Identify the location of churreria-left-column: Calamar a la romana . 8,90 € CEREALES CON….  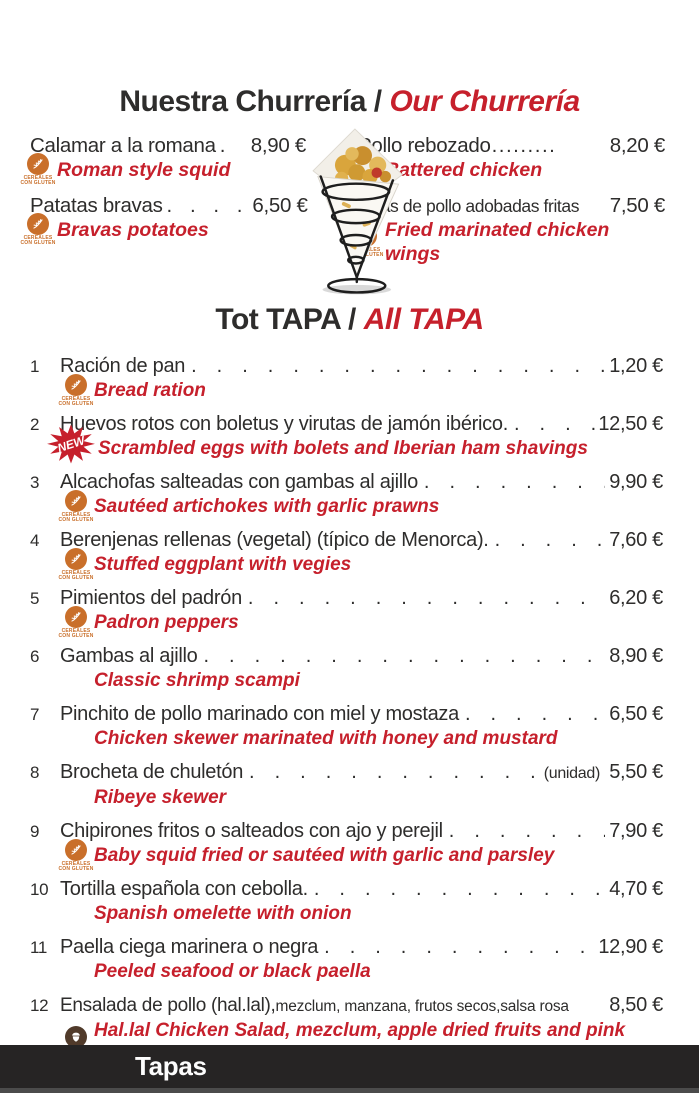
(164, 200).